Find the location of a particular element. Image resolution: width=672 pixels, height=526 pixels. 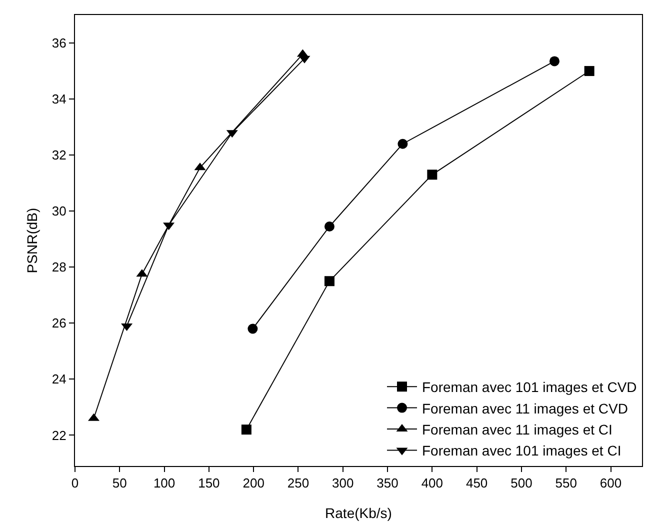

x-tick-label: 500 is located at coordinates (521, 483).